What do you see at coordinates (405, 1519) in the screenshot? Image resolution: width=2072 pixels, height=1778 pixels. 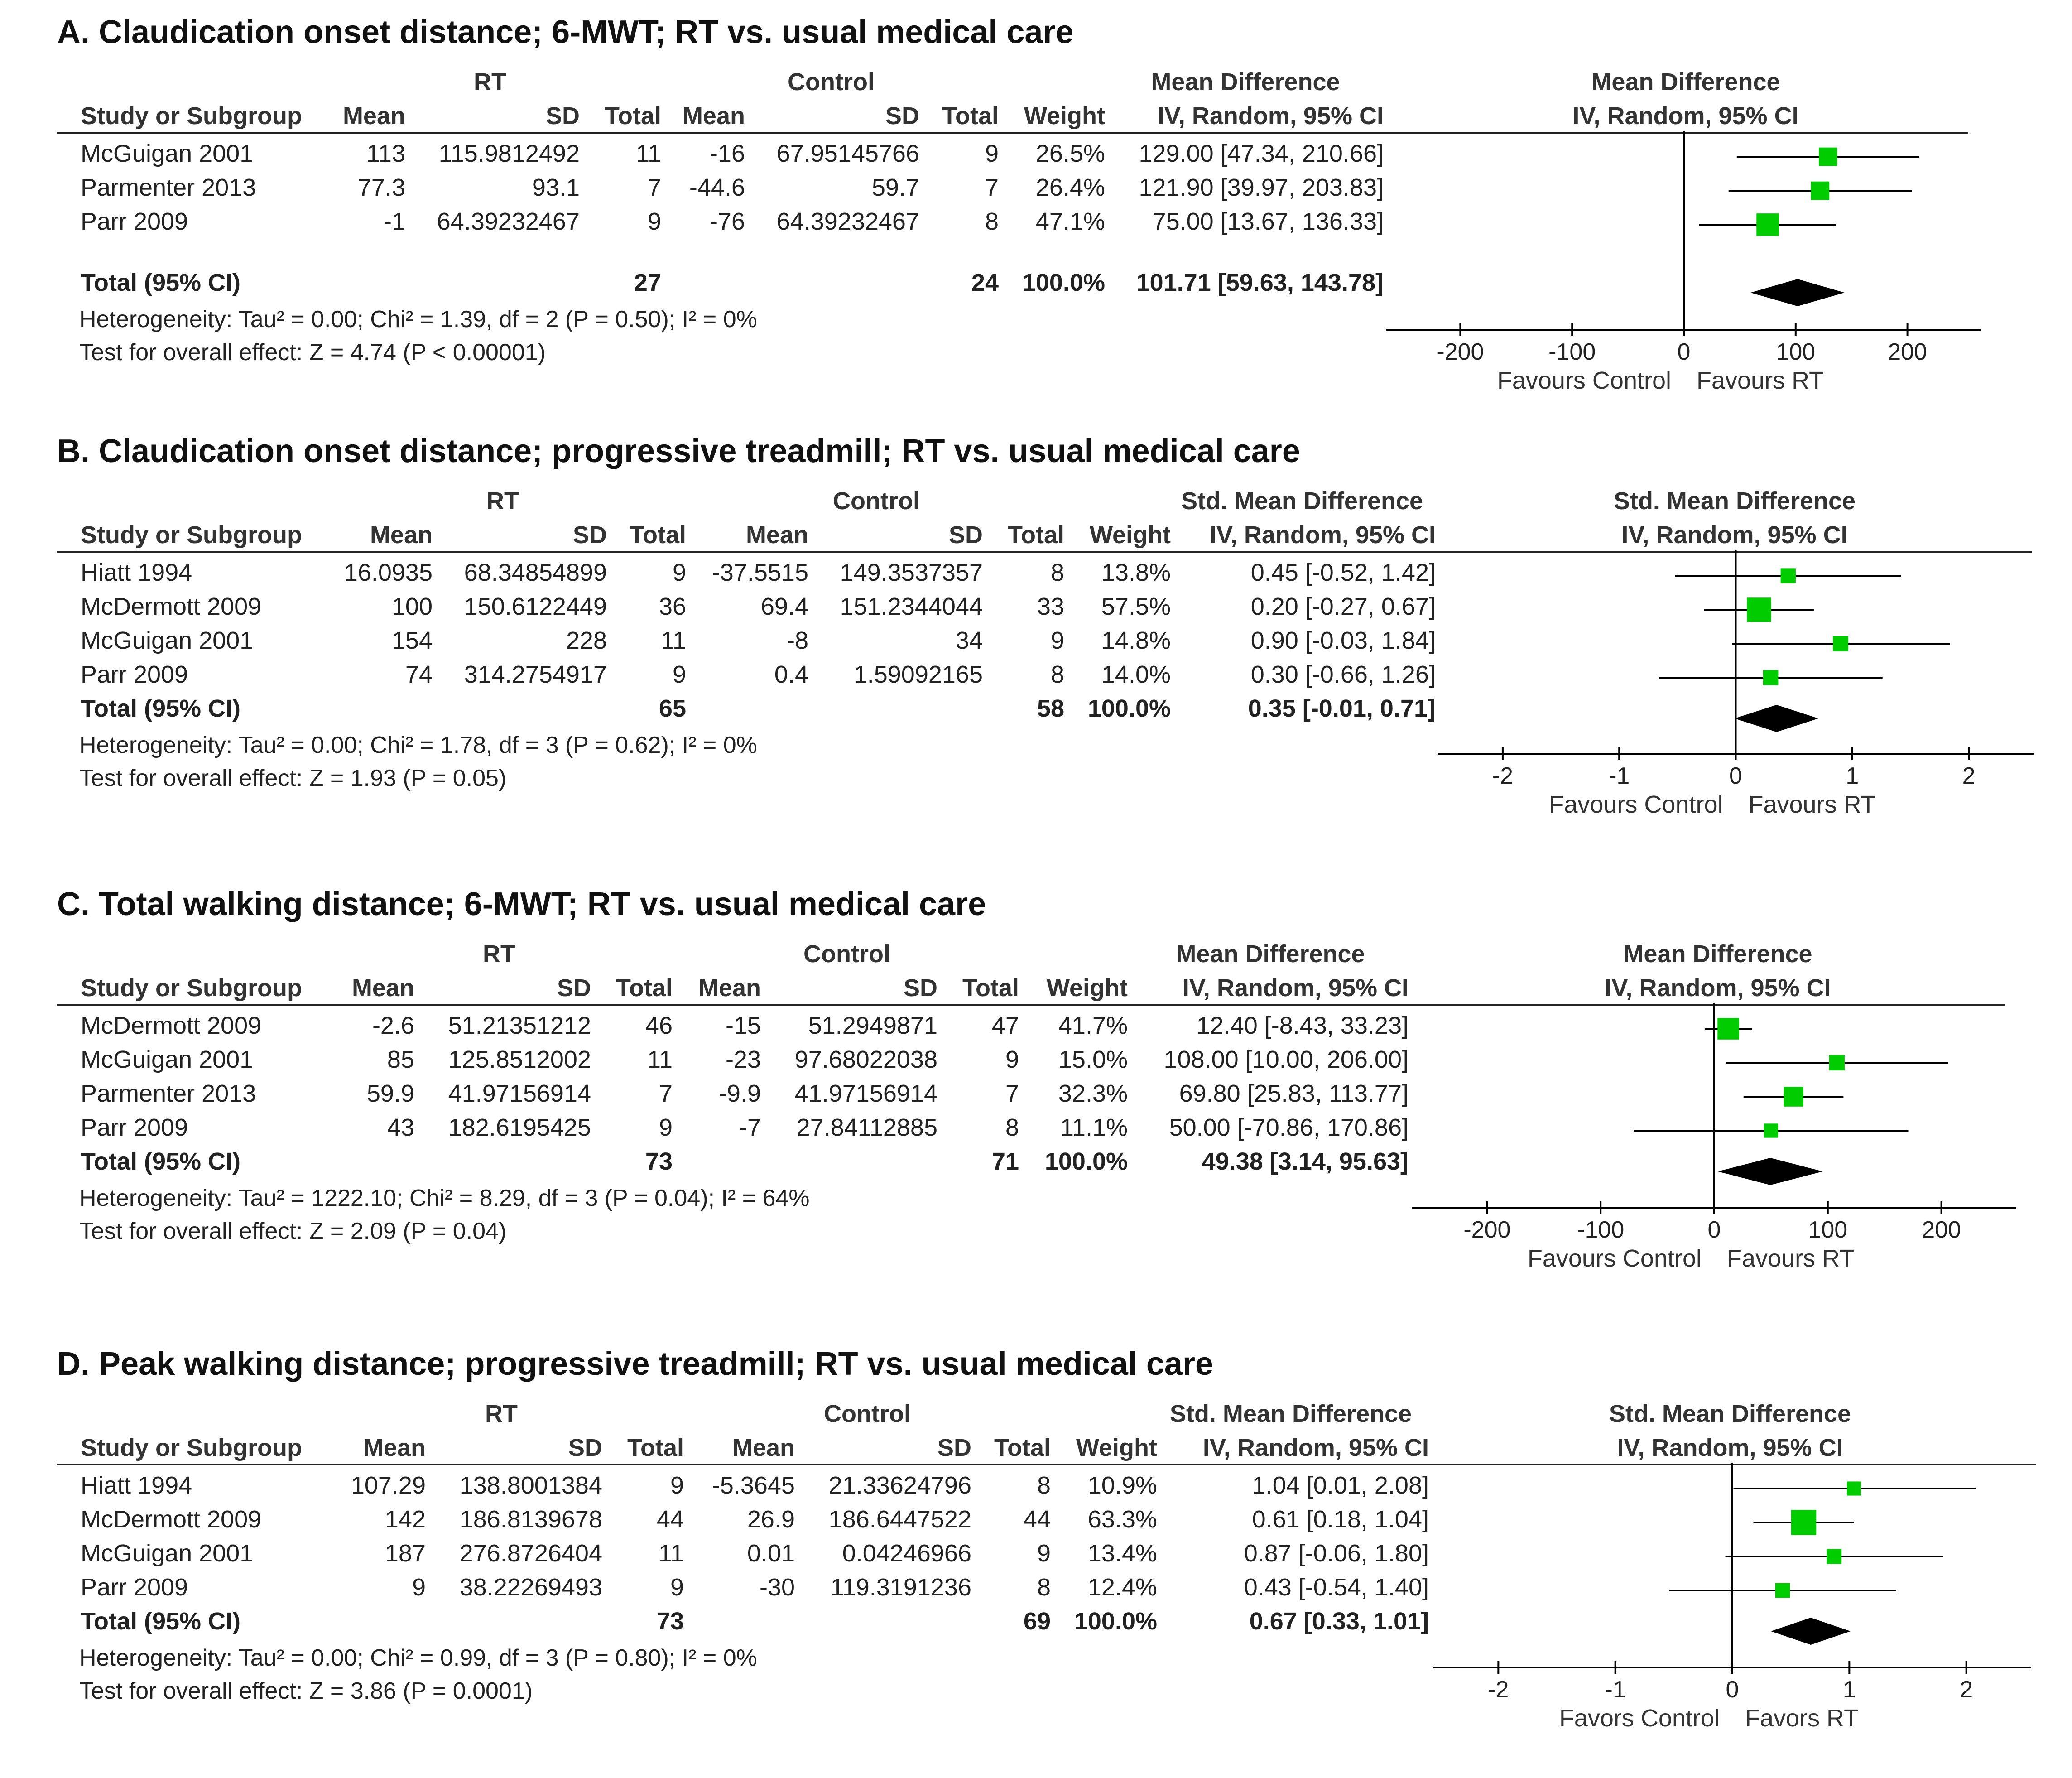 I see `rt-mean: 142` at bounding box center [405, 1519].